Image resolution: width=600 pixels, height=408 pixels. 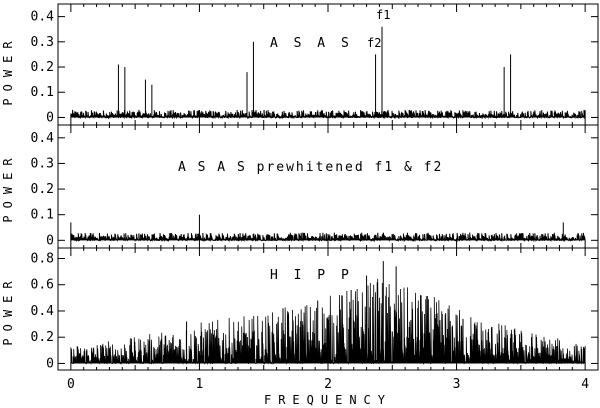 What do you see at coordinates (8, 309) in the screenshot?
I see `y-axis-title-hipp: POWER` at bounding box center [8, 309].